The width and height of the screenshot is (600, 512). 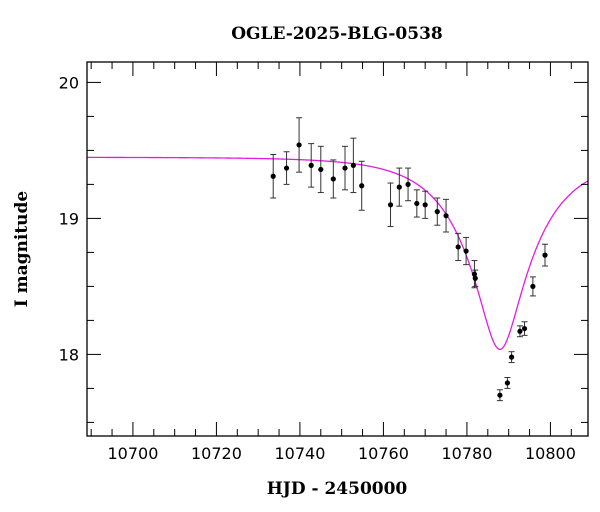 I want to click on x-axis-label: HJD - 2450000, so click(x=337, y=489).